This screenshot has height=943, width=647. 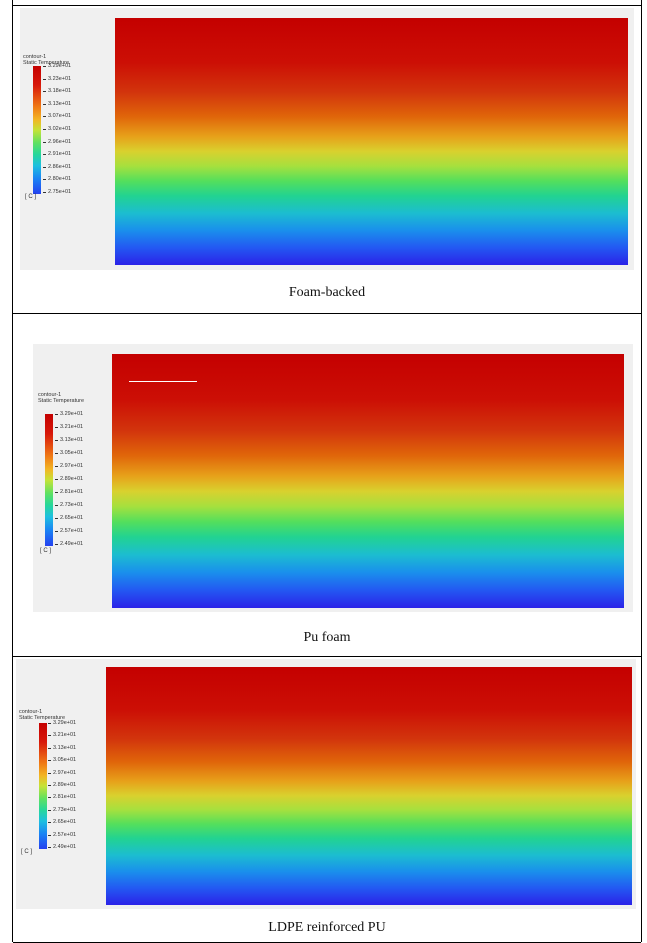 I want to click on legend-tick: 2.80e+01, so click(x=57, y=179).